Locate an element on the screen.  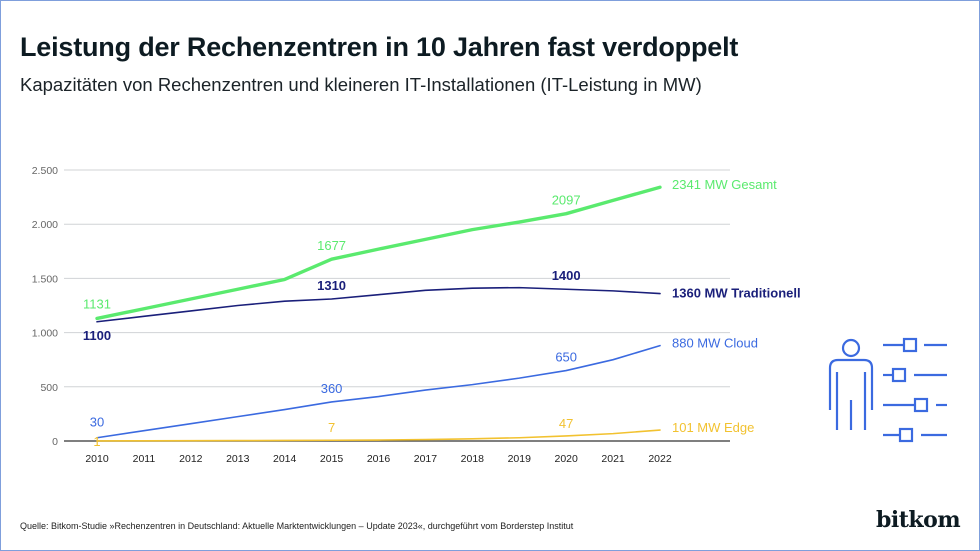
x-tick-label: 2021 is located at coordinates (613, 459).